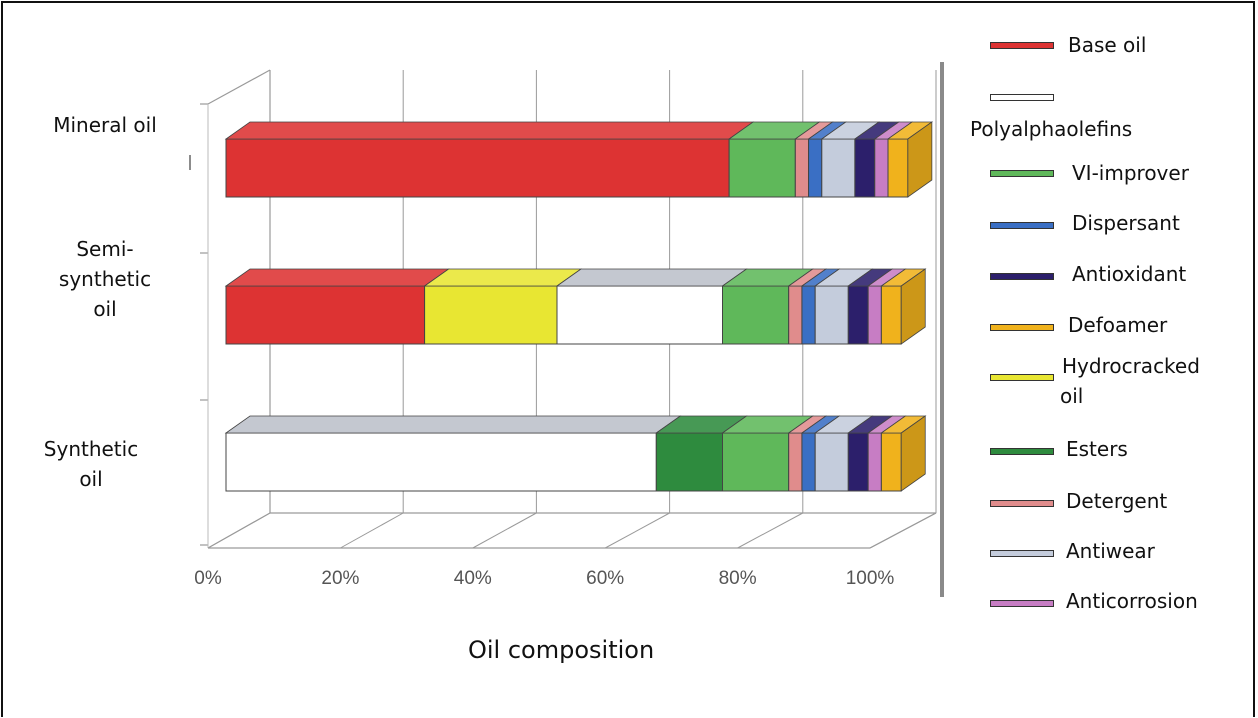 The width and height of the screenshot is (1258, 718). Describe the element at coordinates (1097, 449) in the screenshot. I see `legend-label-esters: Esters` at that location.